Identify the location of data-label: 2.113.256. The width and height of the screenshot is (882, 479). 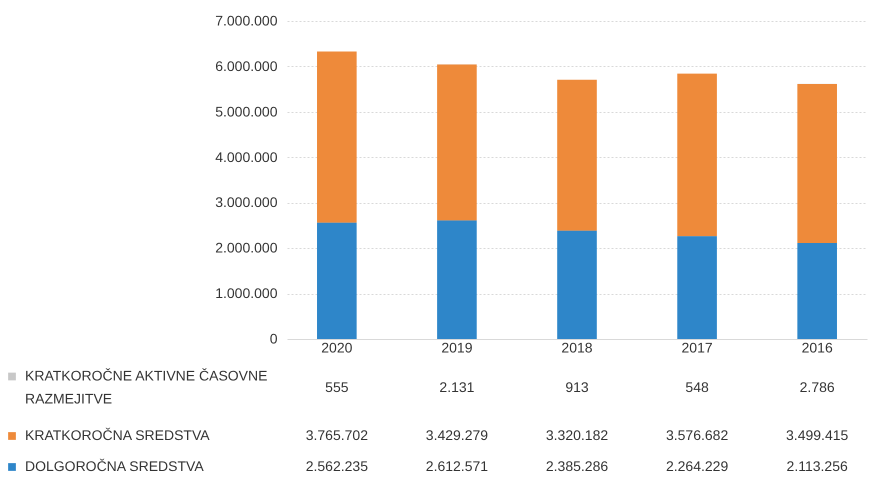
(817, 466).